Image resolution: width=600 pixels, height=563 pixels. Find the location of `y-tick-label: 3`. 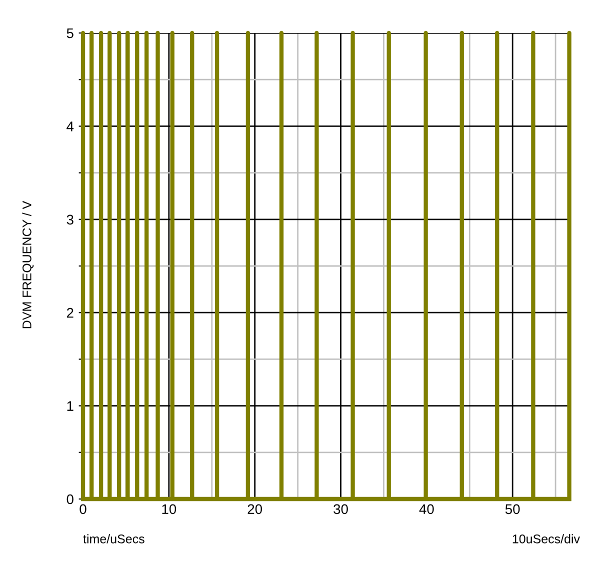

y-tick-label: 3 is located at coordinates (70, 219).